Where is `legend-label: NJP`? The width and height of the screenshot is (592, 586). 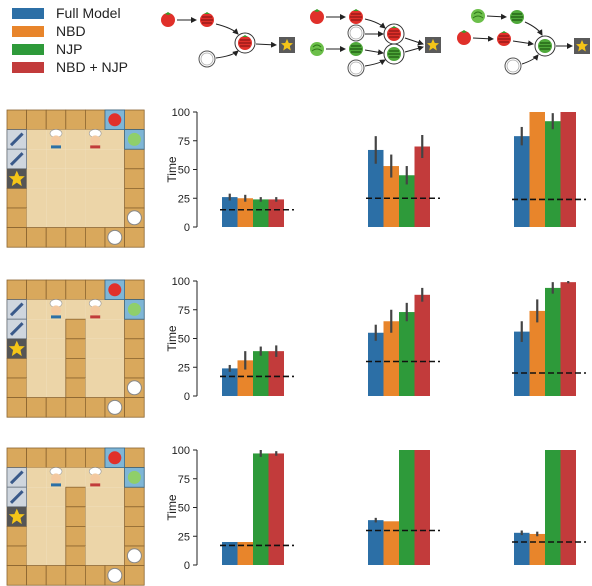 legend-label: NJP is located at coordinates (69, 49).